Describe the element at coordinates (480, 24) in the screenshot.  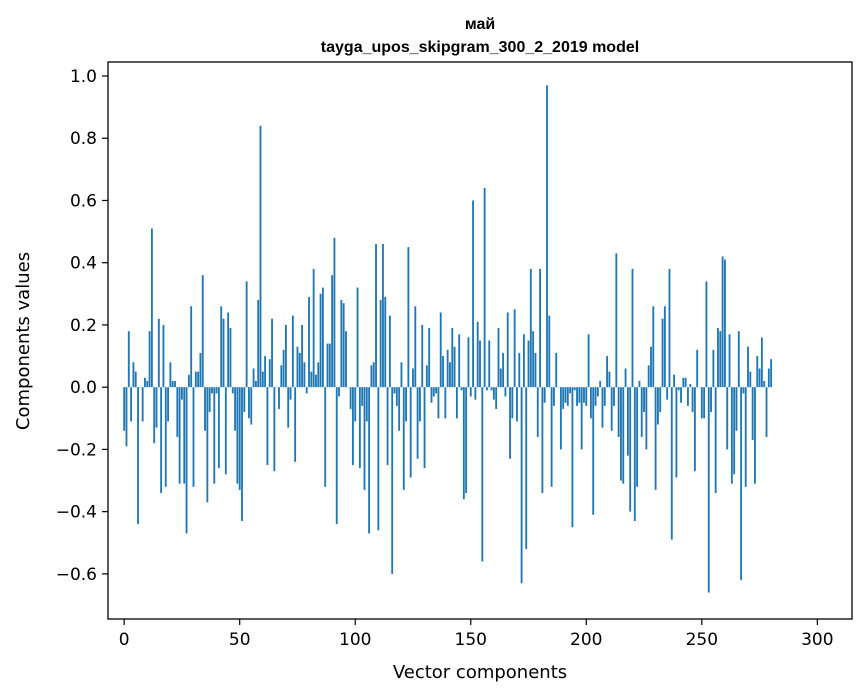
I see `chart-title-line1: май` at that location.